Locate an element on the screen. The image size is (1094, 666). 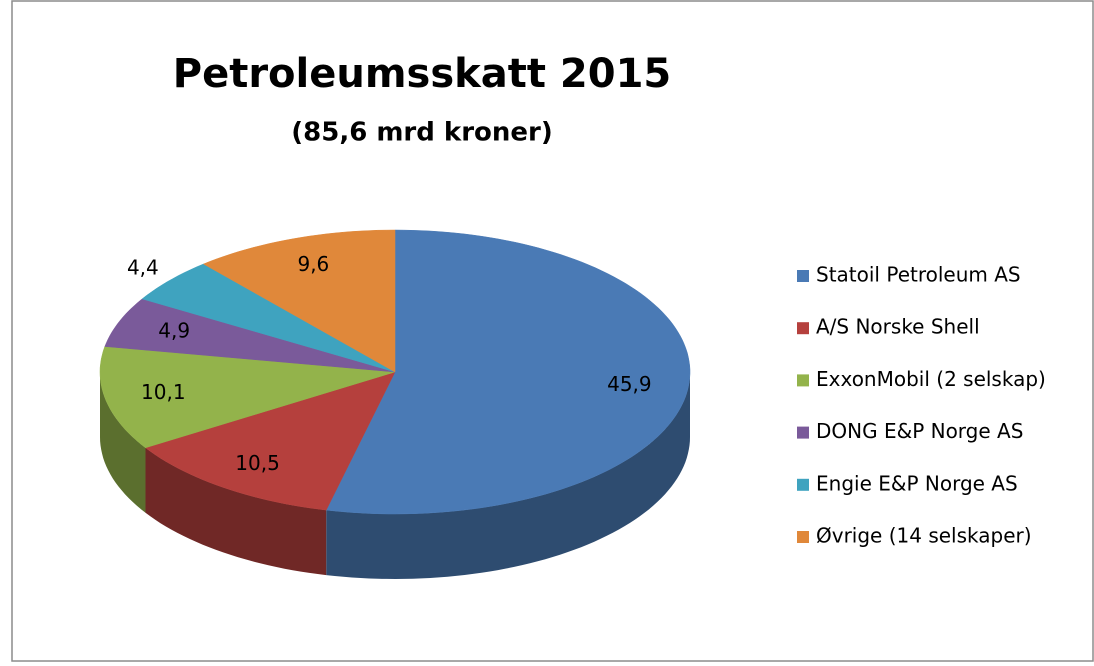
legend-label: Øvrige (14 selskaper) is located at coordinates (924, 536).